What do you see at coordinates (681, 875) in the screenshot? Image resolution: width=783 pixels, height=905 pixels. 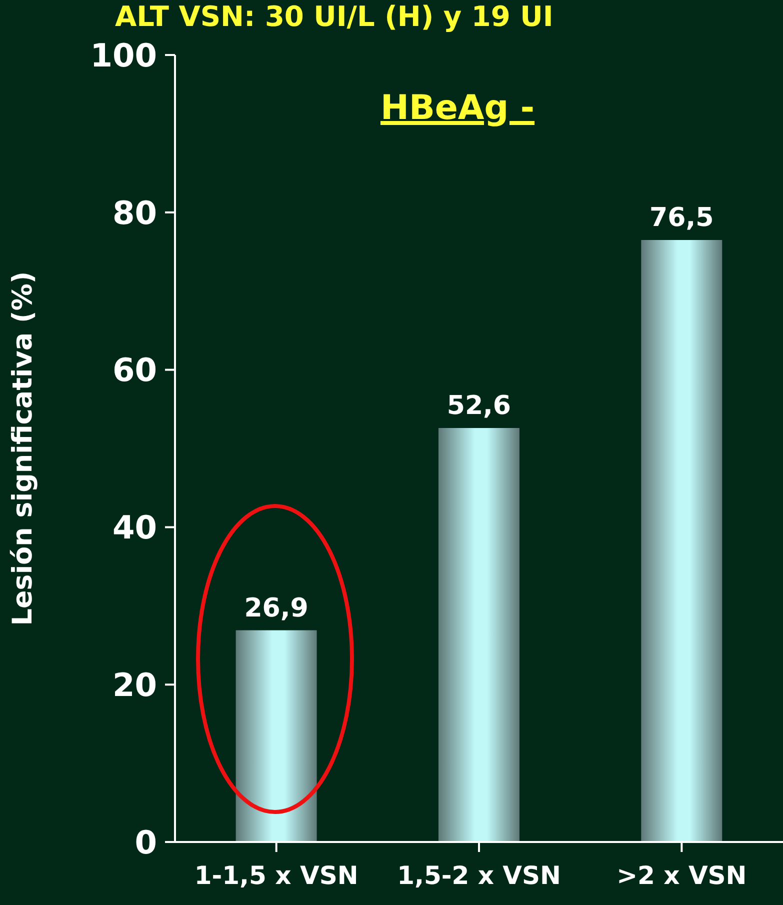 I see `x-tick-label: >2 x VSN` at bounding box center [681, 875].